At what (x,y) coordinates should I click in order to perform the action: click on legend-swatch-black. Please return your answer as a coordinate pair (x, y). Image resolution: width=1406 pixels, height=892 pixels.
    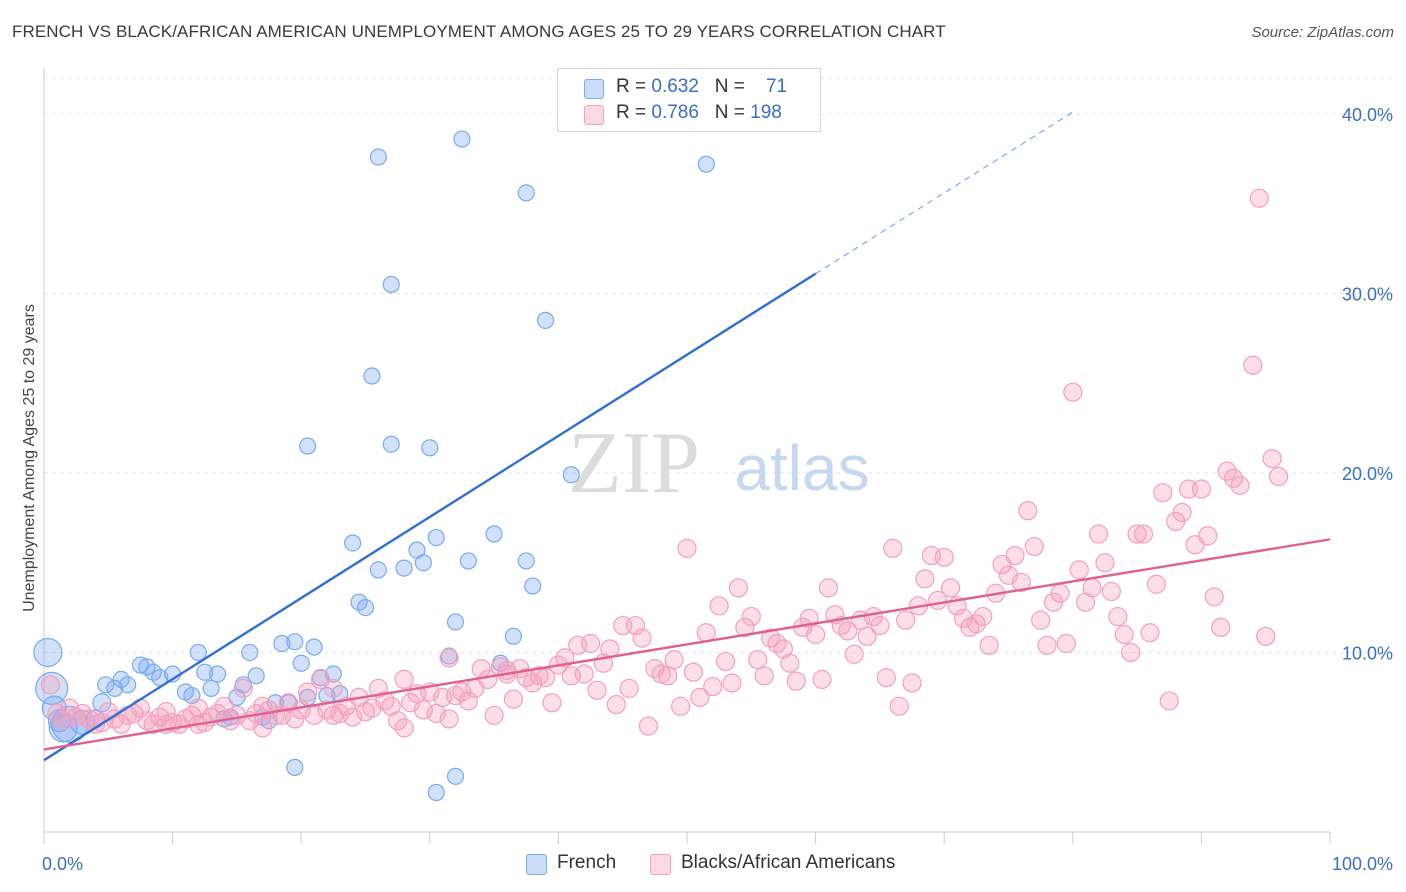
    Looking at the image, I should click on (660, 864).